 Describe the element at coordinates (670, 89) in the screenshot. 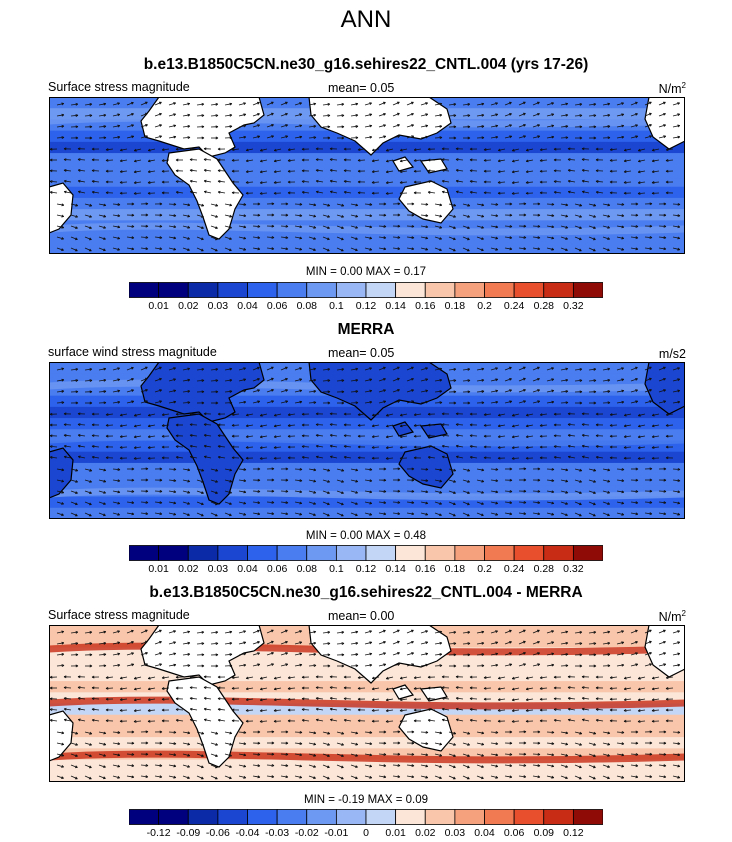

I see `panel1-units-text: N/m` at that location.